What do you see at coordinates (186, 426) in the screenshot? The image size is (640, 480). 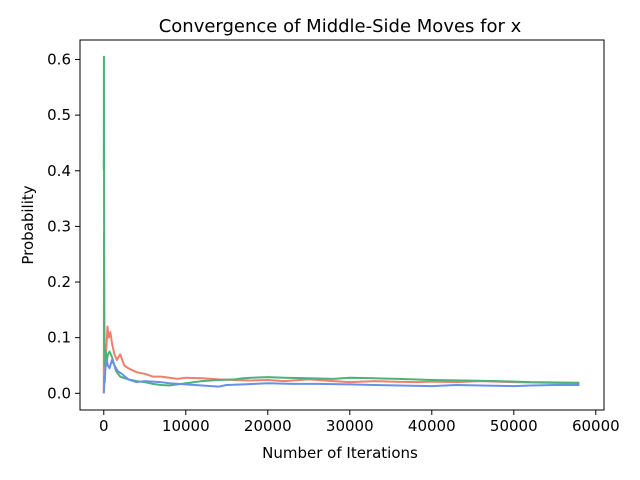 I see `x-tick-label: 10000` at bounding box center [186, 426].